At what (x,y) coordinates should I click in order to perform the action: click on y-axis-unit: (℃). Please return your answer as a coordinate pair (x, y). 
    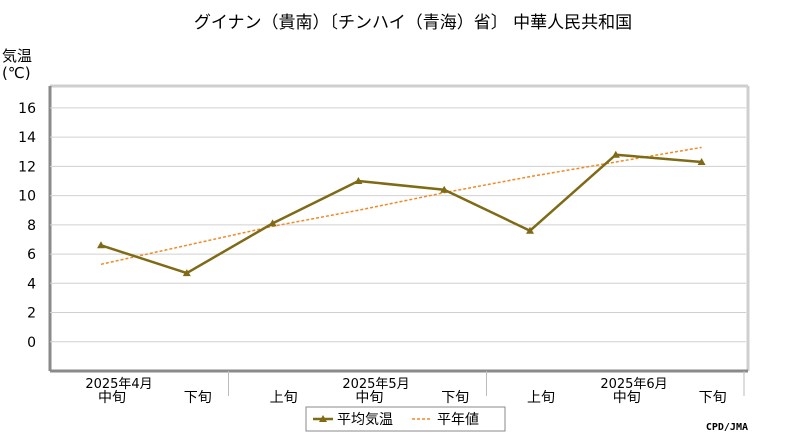
    Looking at the image, I should click on (16, 73).